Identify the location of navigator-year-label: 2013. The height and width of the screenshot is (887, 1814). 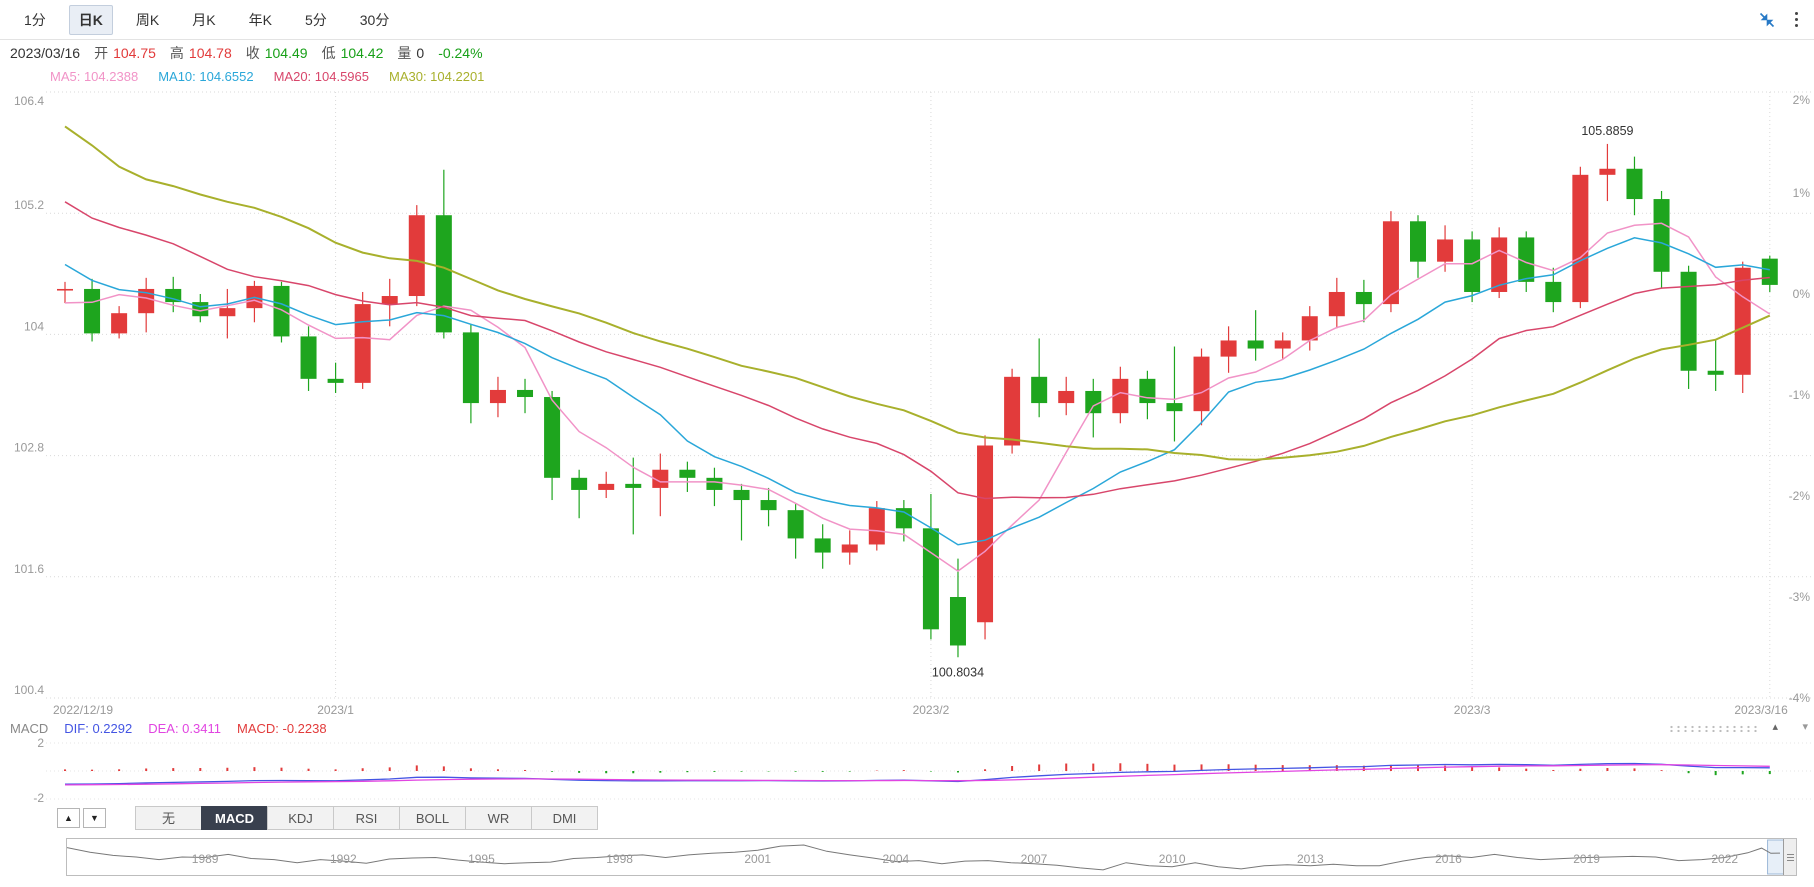
(1310, 859).